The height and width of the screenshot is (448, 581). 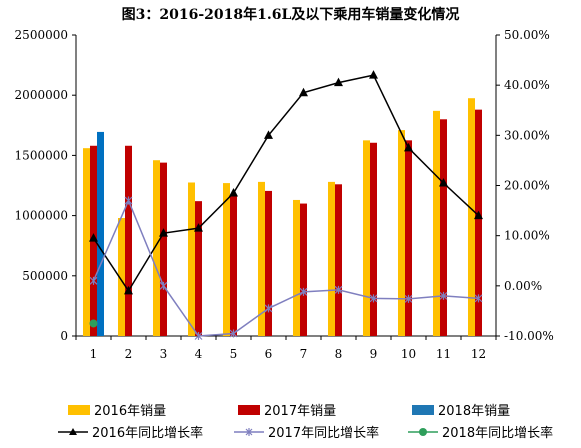 I want to click on legend-item-2018-sales: 2018年销量, so click(x=461, y=409).